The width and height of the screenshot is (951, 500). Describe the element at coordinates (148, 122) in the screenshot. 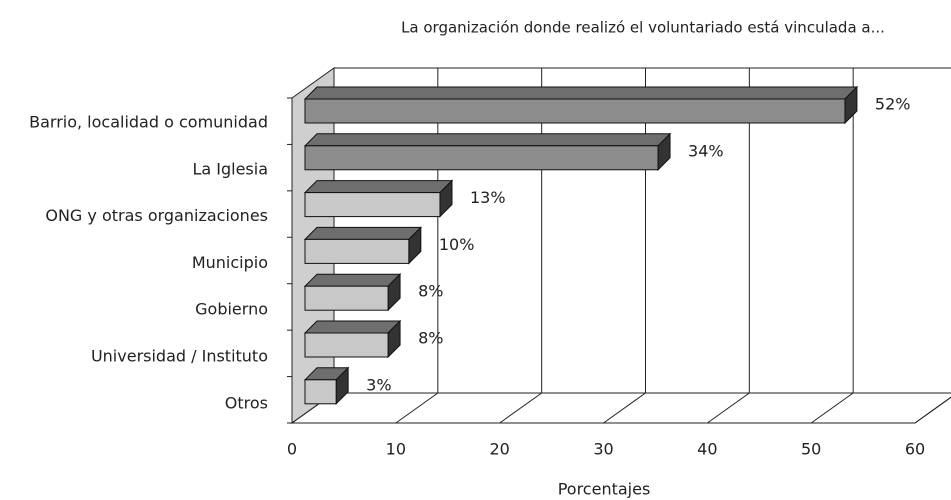

I see `y-tick-label: Barrio, localidad o comunidad` at that location.